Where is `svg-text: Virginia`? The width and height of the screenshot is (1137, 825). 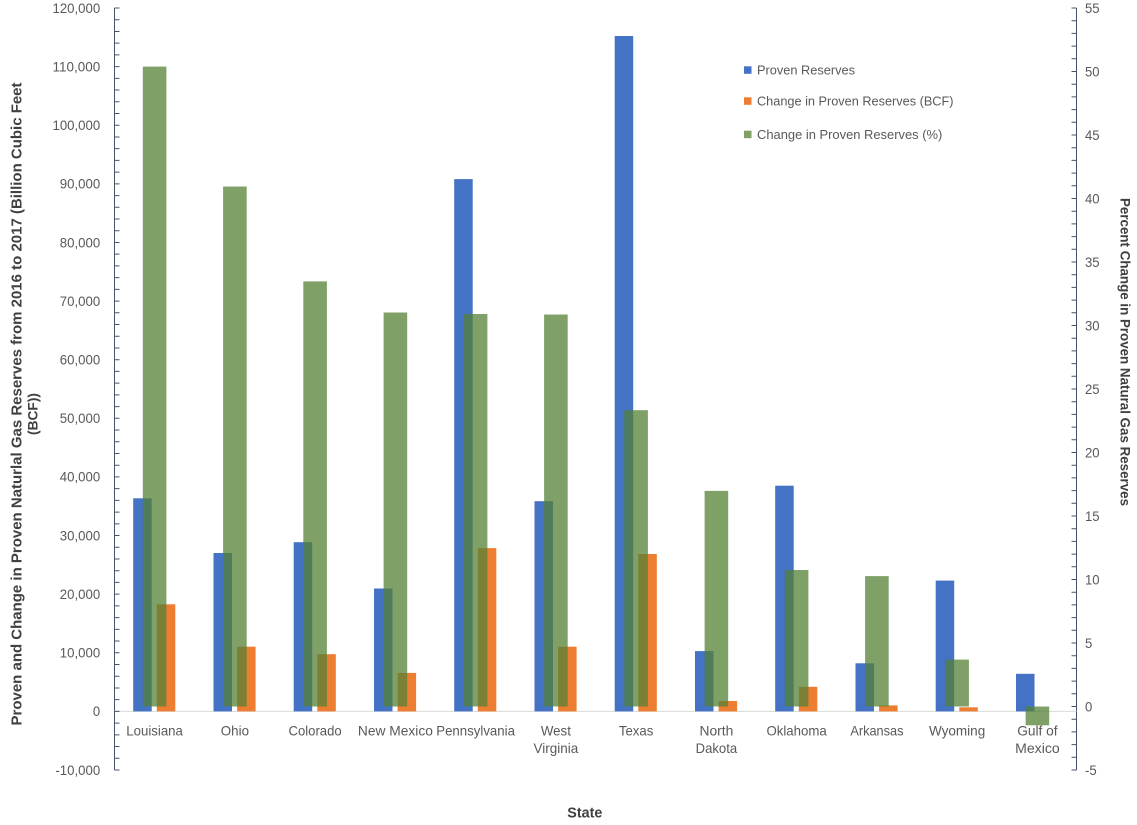
svg-text: Virginia is located at coordinates (556, 748).